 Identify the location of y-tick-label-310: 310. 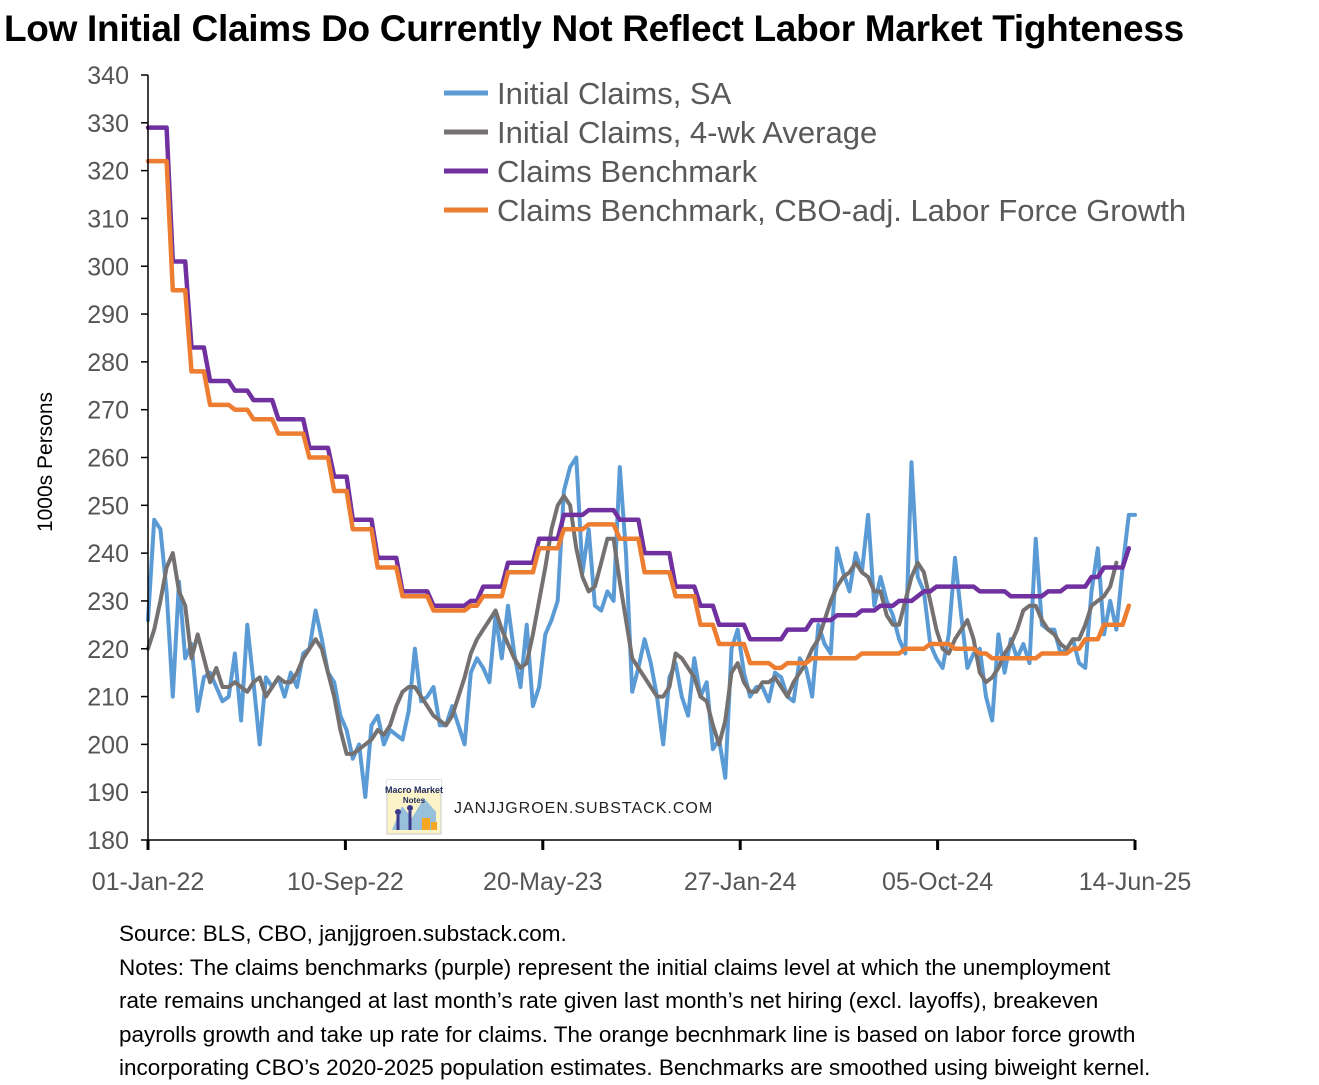
(108, 219).